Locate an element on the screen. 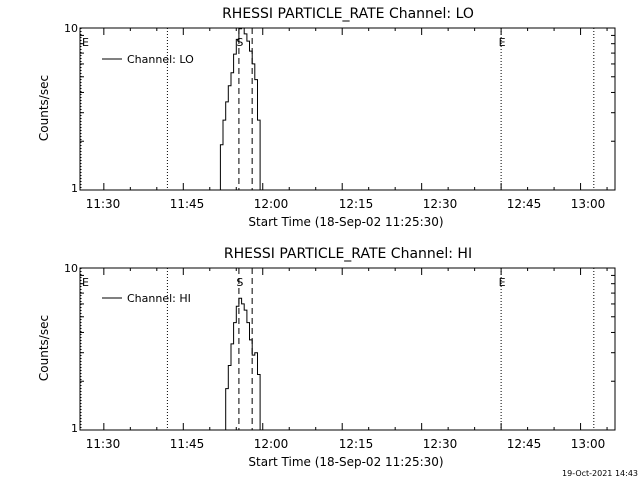 The height and width of the screenshot is (480, 640). legend: Channel: LO is located at coordinates (148, 59).